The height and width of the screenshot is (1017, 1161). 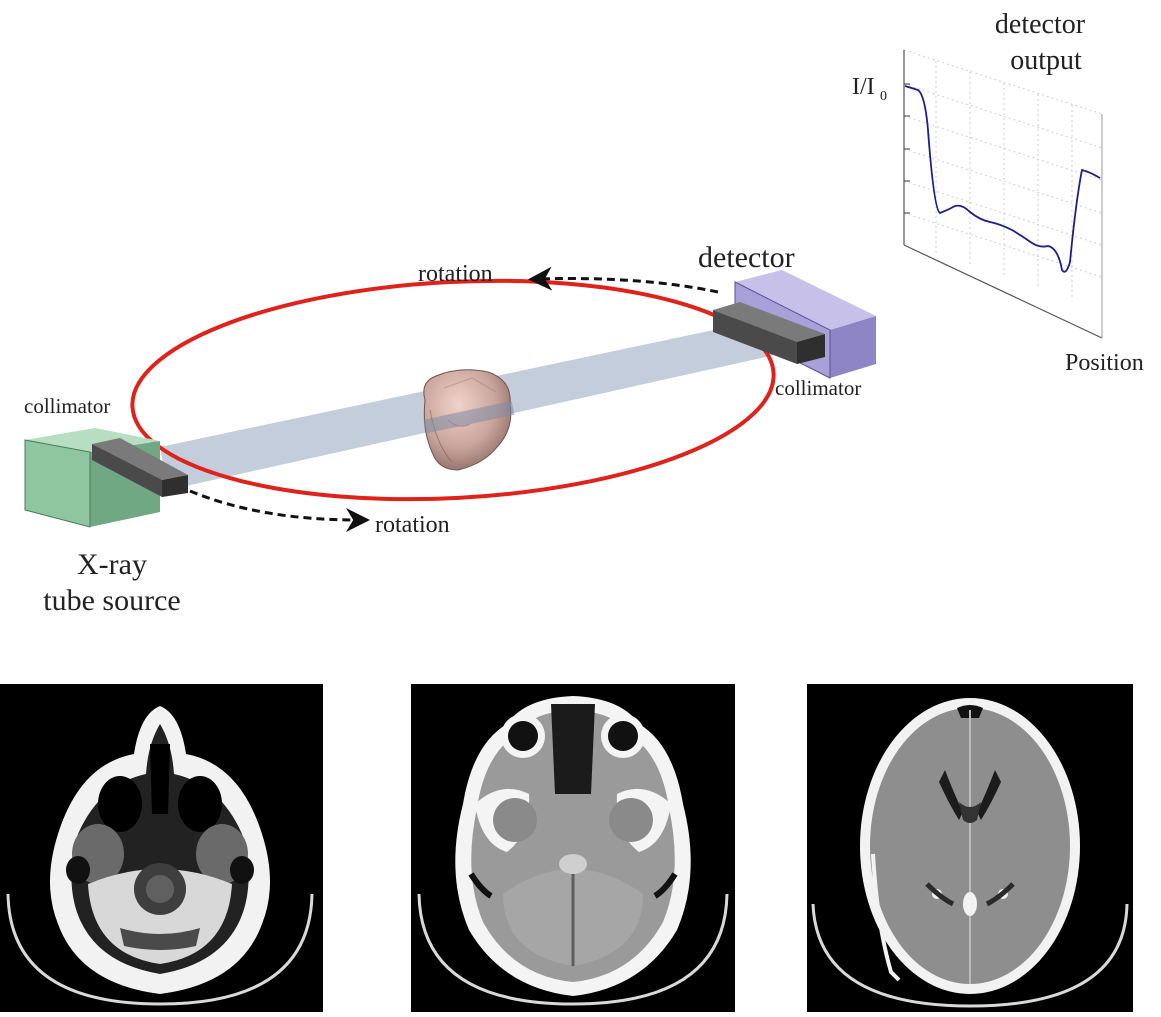 What do you see at coordinates (863, 87) in the screenshot?
I see `y-axis-label: I/I` at bounding box center [863, 87].